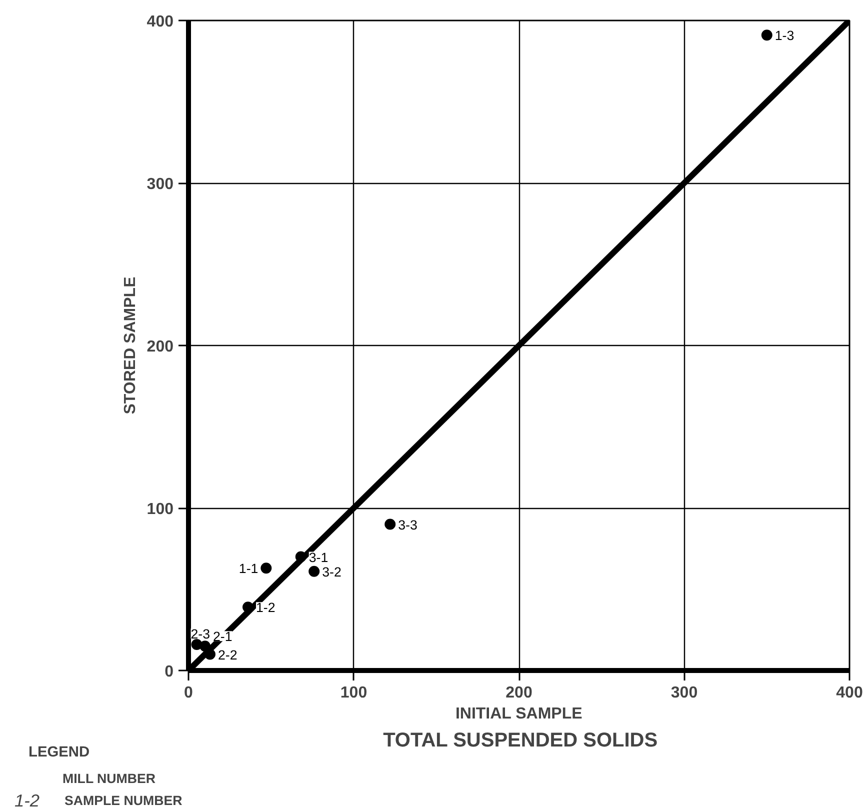 The height and width of the screenshot is (811, 866). I want to click on x-tick-label: 400, so click(849, 693).